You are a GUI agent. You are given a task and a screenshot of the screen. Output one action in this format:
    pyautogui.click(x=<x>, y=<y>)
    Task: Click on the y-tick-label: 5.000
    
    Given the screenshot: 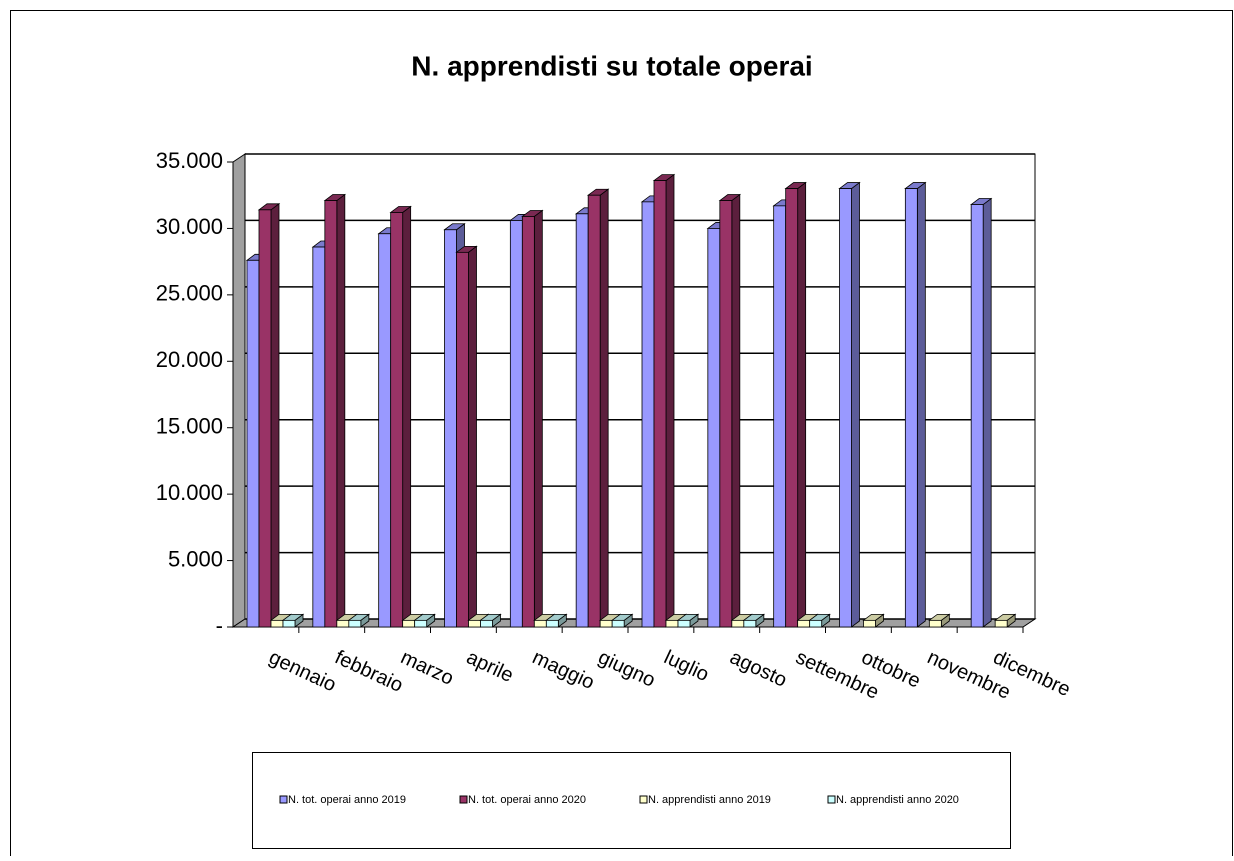 What is the action you would take?
    pyautogui.click(x=195, y=558)
    